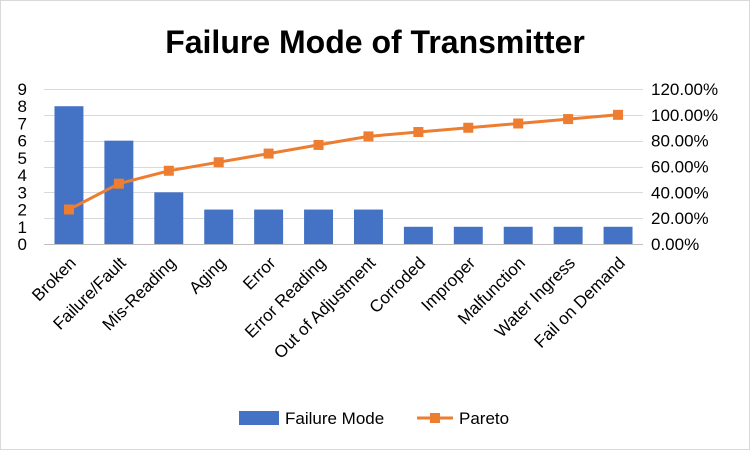 The height and width of the screenshot is (450, 750). What do you see at coordinates (484, 418) in the screenshot?
I see `legend-label-pareto: Pareto` at bounding box center [484, 418].